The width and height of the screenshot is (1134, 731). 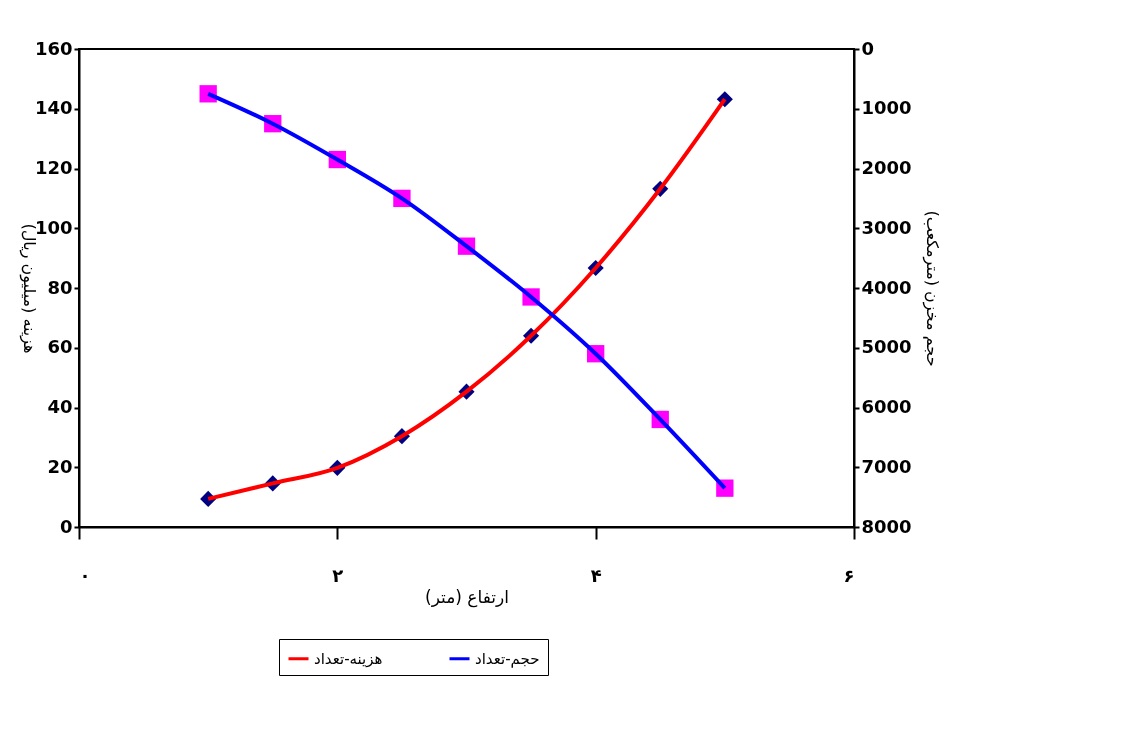 What do you see at coordinates (849, 575) in the screenshot?
I see `x-tick-label: ۶` at bounding box center [849, 575].